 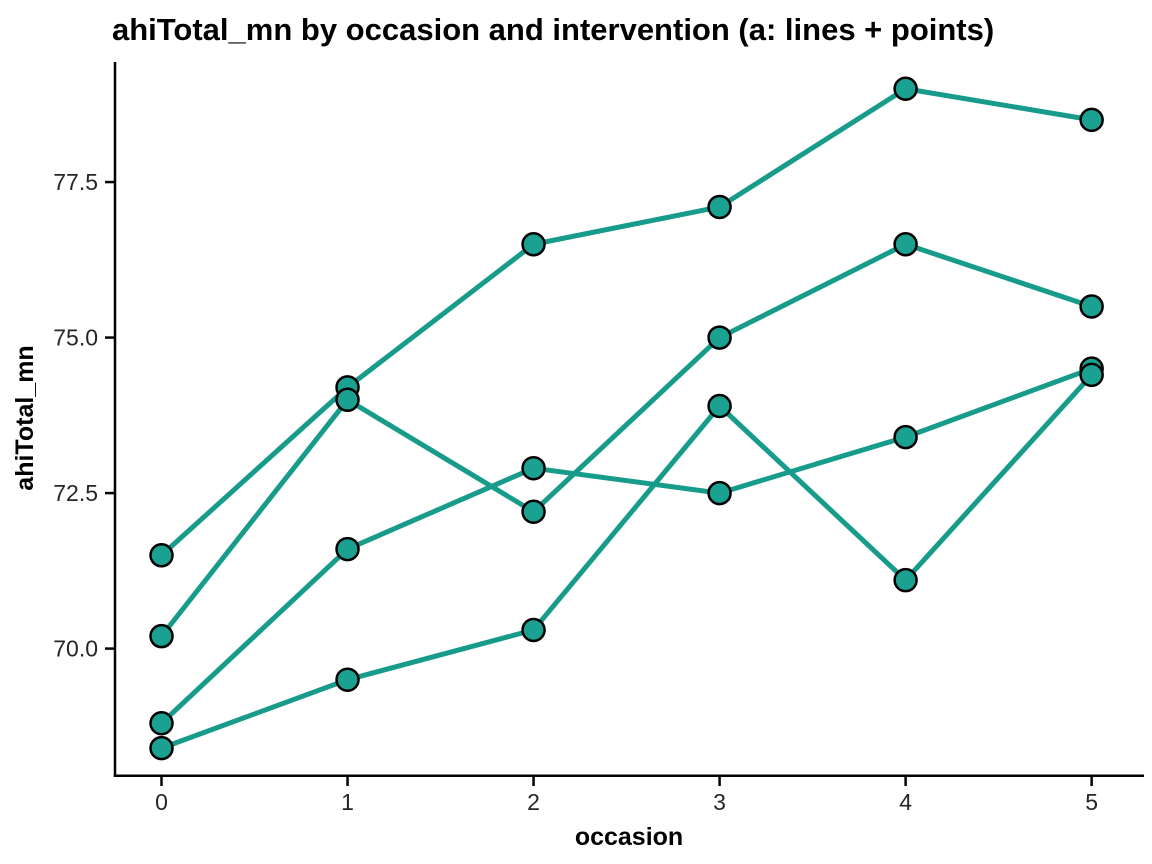 I want to click on x-tick-label: 4, so click(x=905, y=802).